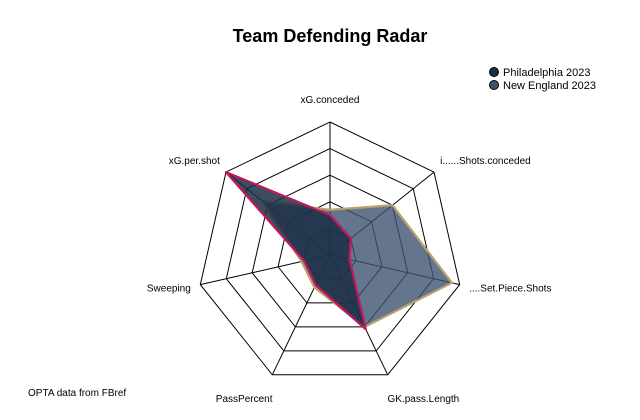  Describe the element at coordinates (194, 161) in the screenshot. I see `axis-label-6: xG.per.shot` at that location.